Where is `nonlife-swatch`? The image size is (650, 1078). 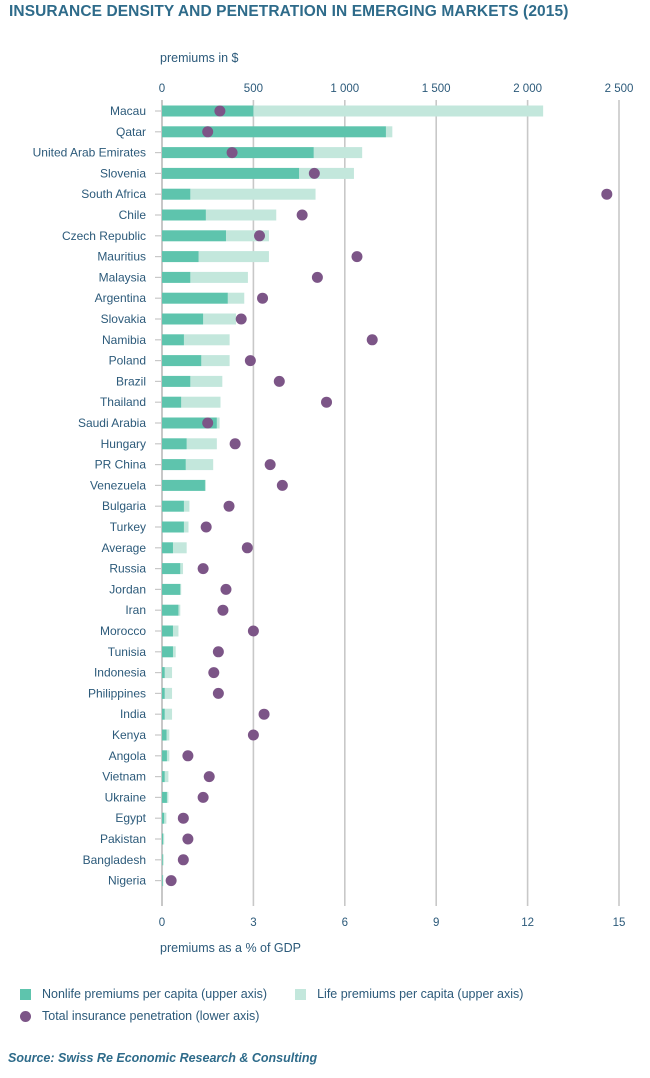 nonlife-swatch is located at coordinates (25, 994).